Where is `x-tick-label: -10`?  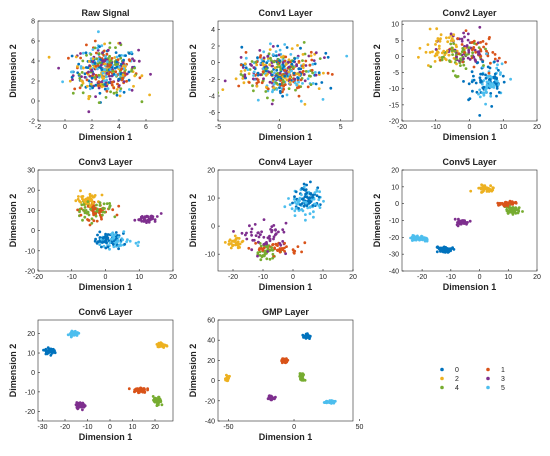 x-tick-label: -10 is located at coordinates (72, 277).